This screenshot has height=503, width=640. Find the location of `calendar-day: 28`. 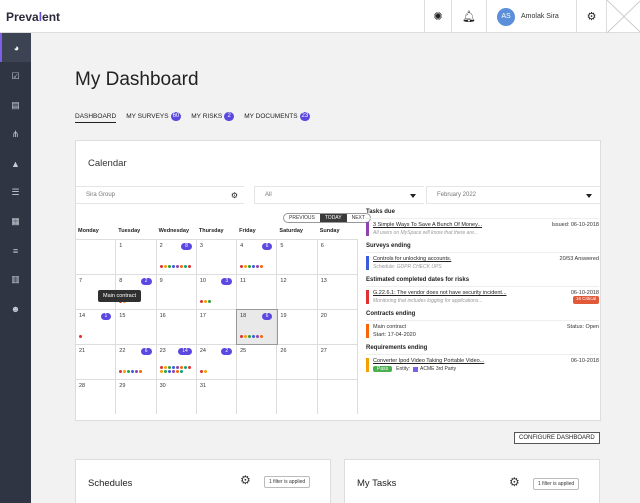

calendar-day: 28 is located at coordinates (96, 397).